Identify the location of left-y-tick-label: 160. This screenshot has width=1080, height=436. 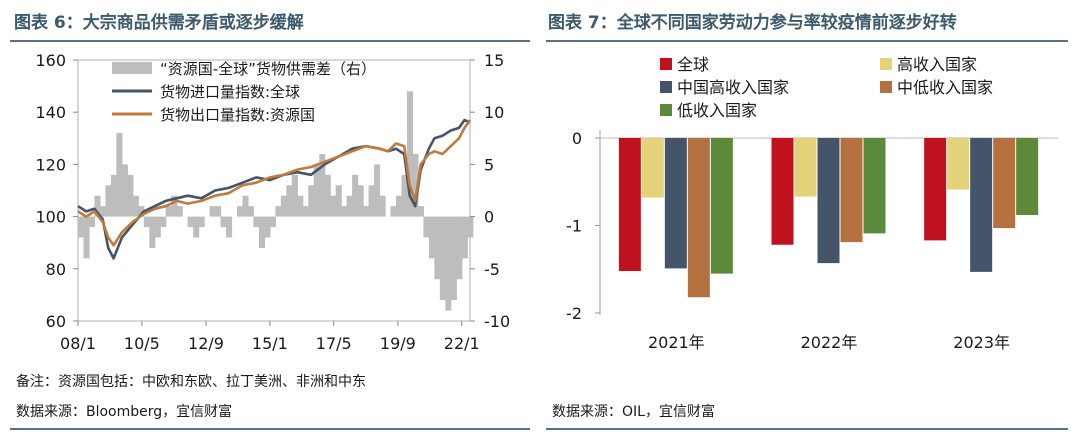
(50, 60).